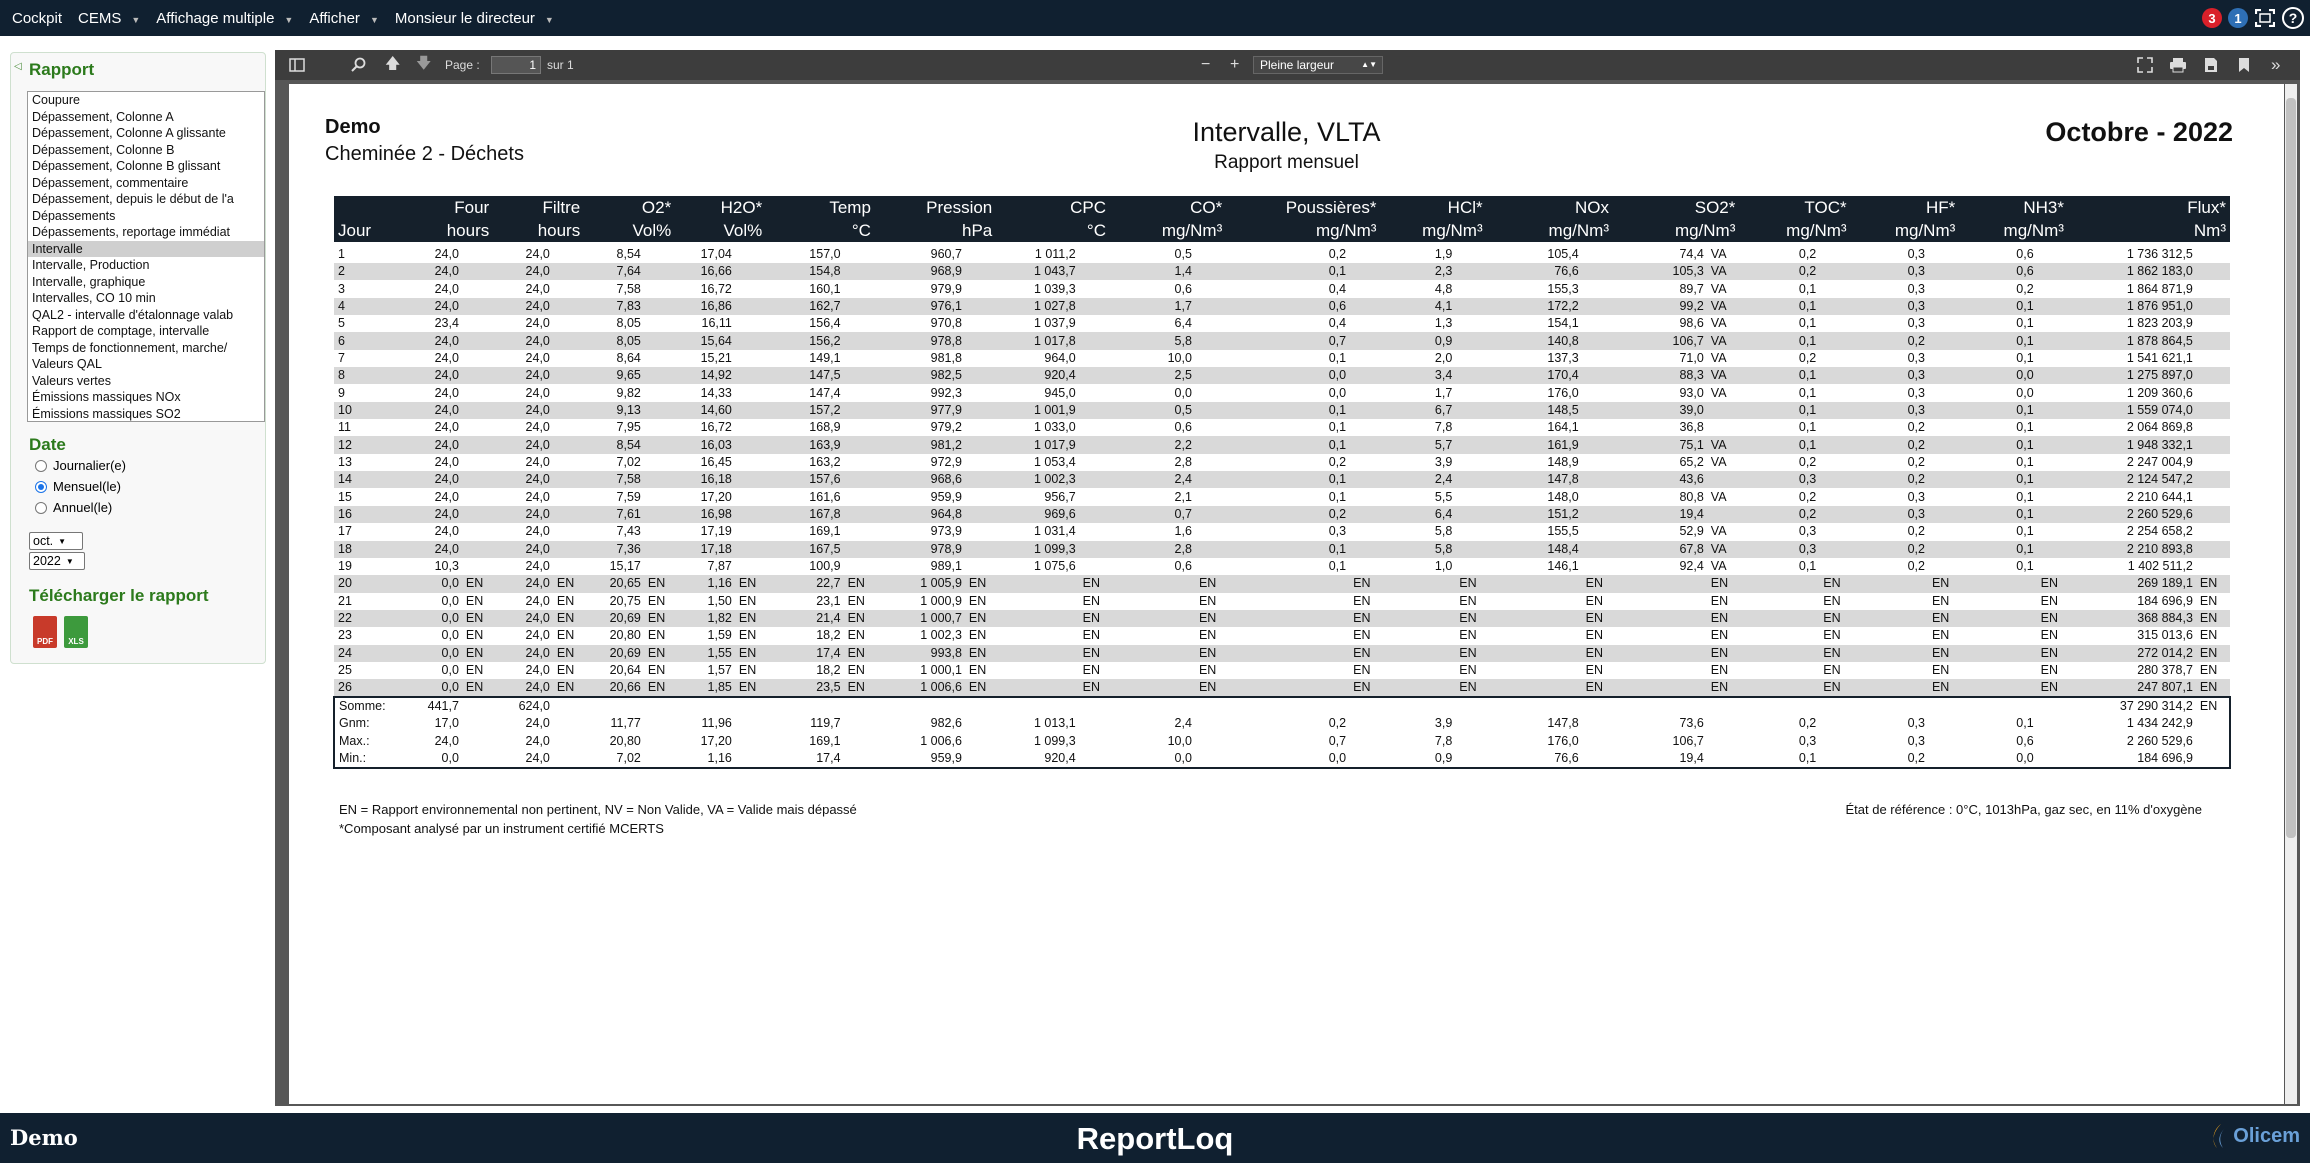 This screenshot has width=2310, height=1163. Describe the element at coordinates (2159, 305) in the screenshot. I see `value-cell: 1 876 951,0` at that location.